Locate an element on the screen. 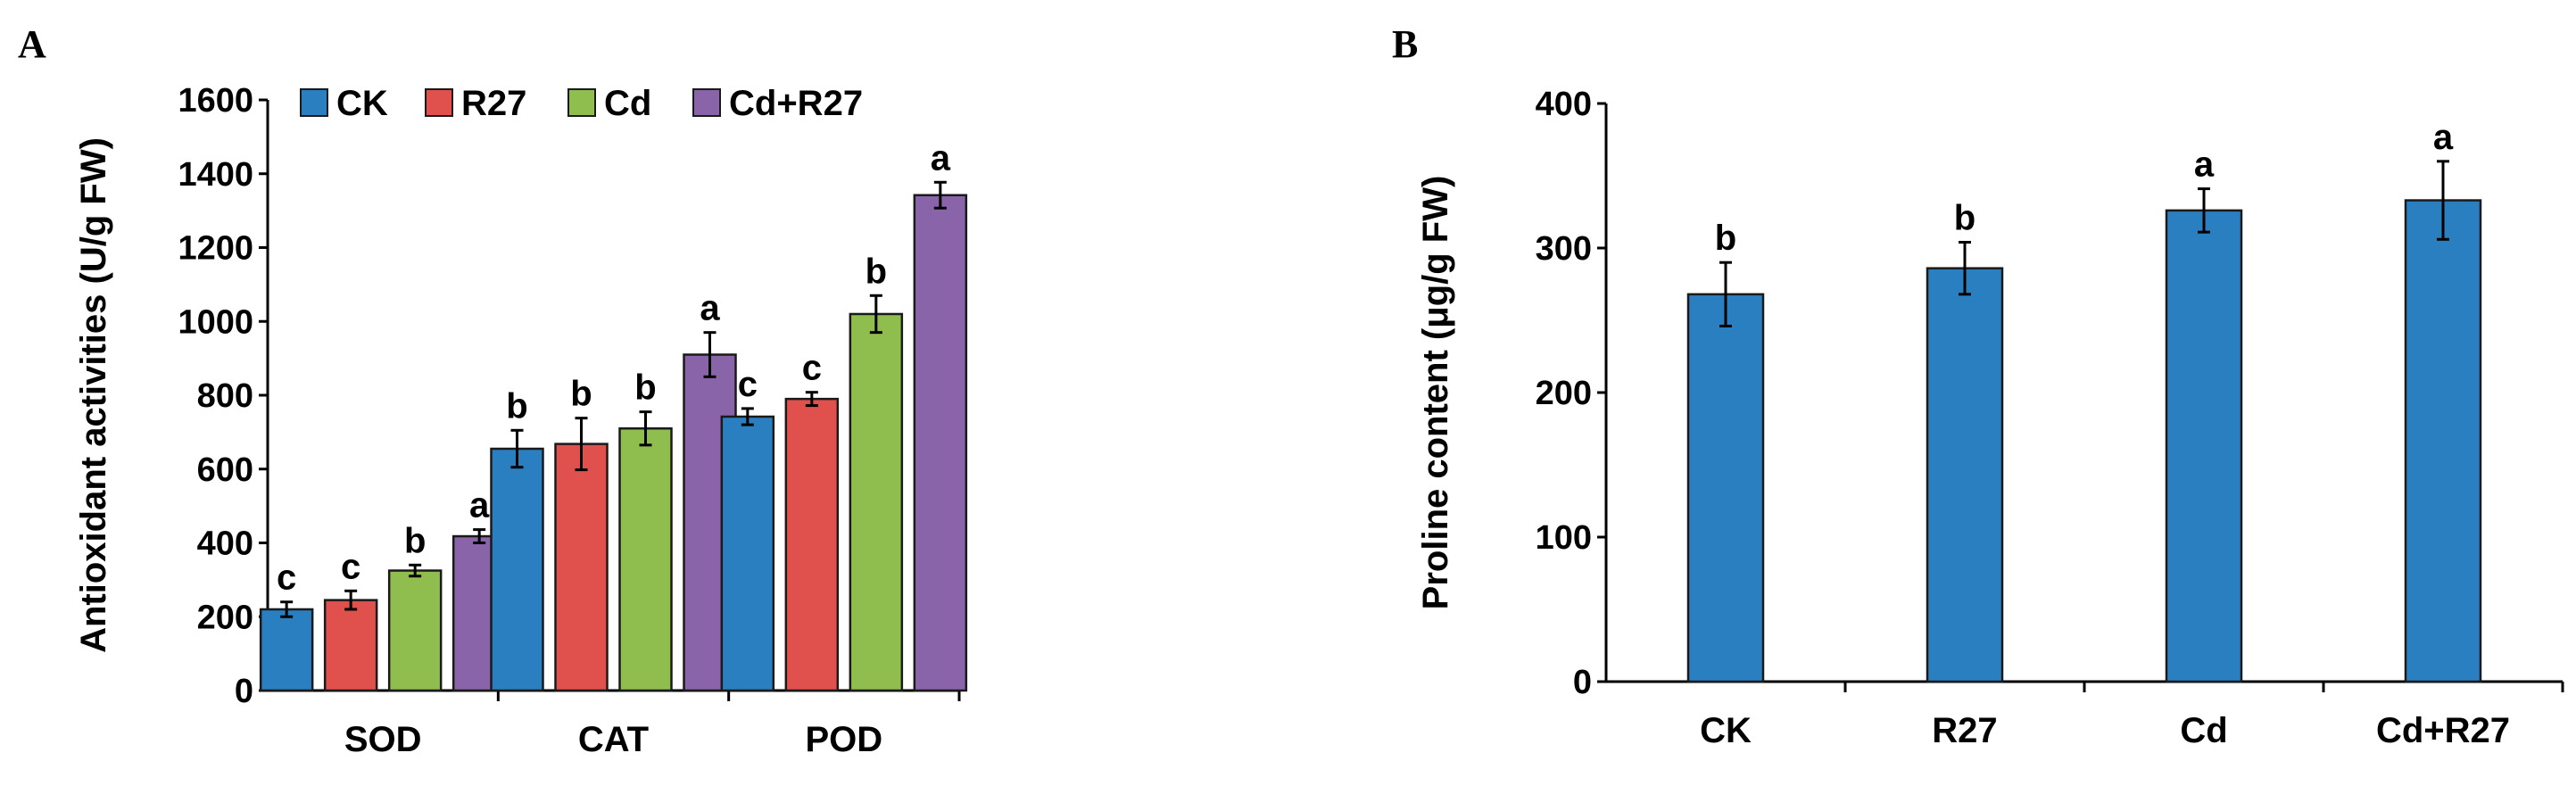 The height and width of the screenshot is (786, 2576). panel-a-y-tick-label: 1600 is located at coordinates (215, 101).